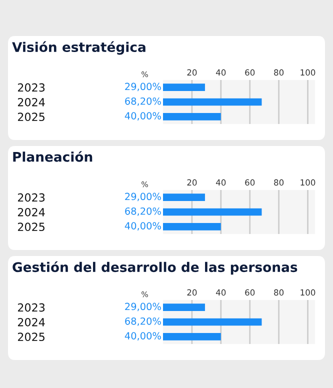 The image size is (333, 388). Describe the element at coordinates (79, 48) in the screenshot. I see `chart-title: Visión estratégica` at that location.